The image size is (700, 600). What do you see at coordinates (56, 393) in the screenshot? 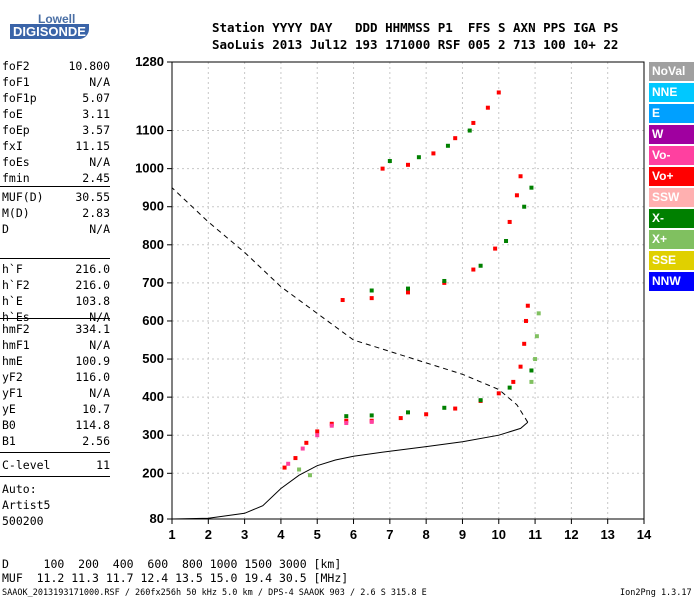
I see `param-yf1: yF1 N/A` at bounding box center [56, 393].